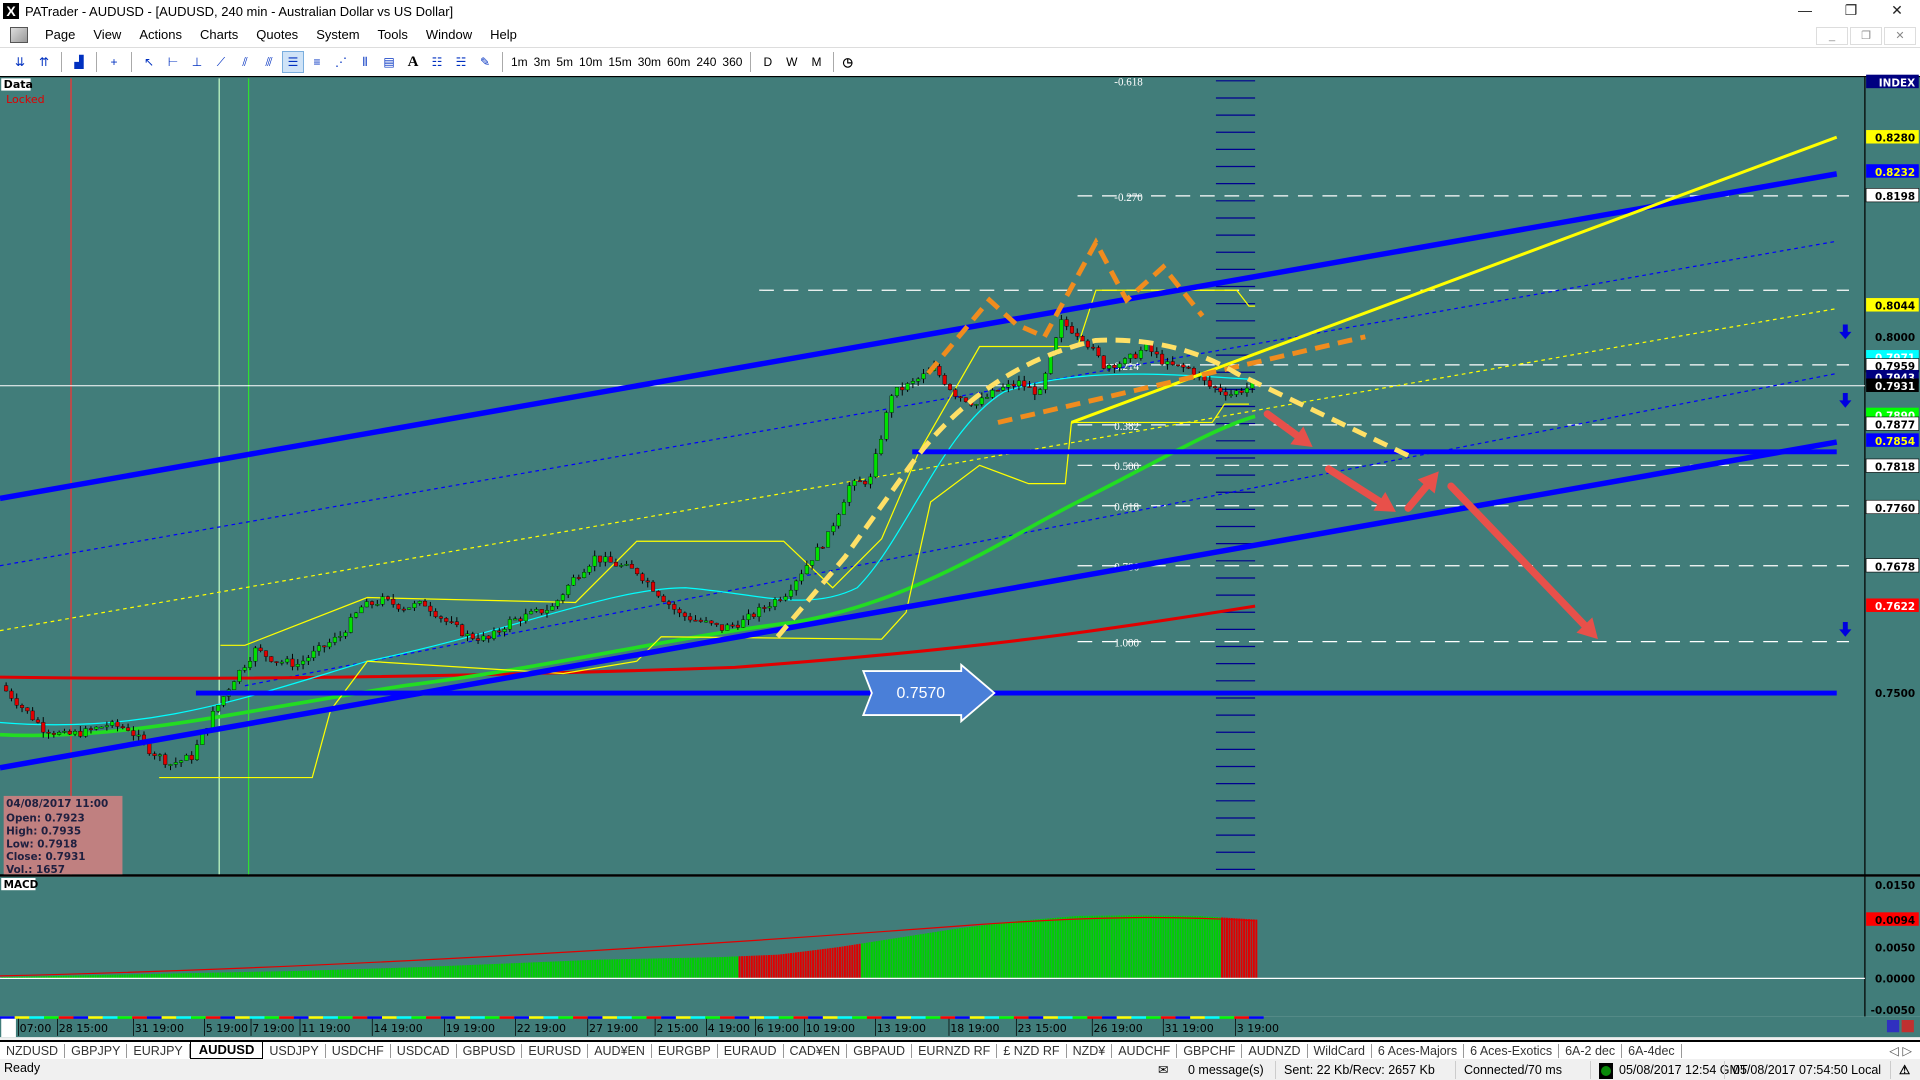  Describe the element at coordinates (685, 1050) in the screenshot. I see `symbol-tab: EURGBP` at that location.